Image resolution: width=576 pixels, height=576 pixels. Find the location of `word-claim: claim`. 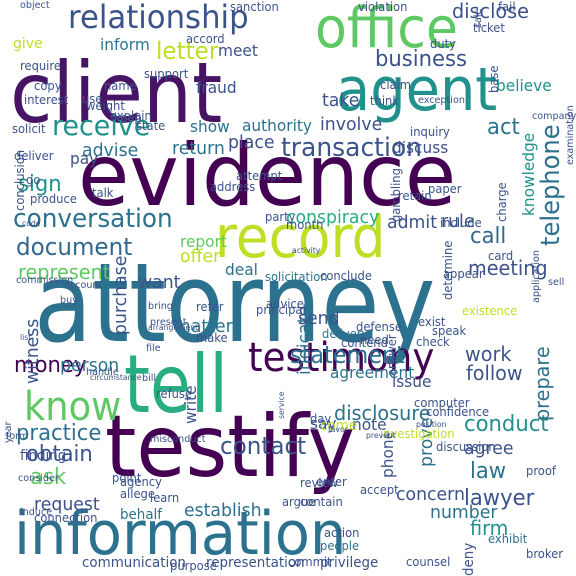

word-claim: claim is located at coordinates (396, 85).